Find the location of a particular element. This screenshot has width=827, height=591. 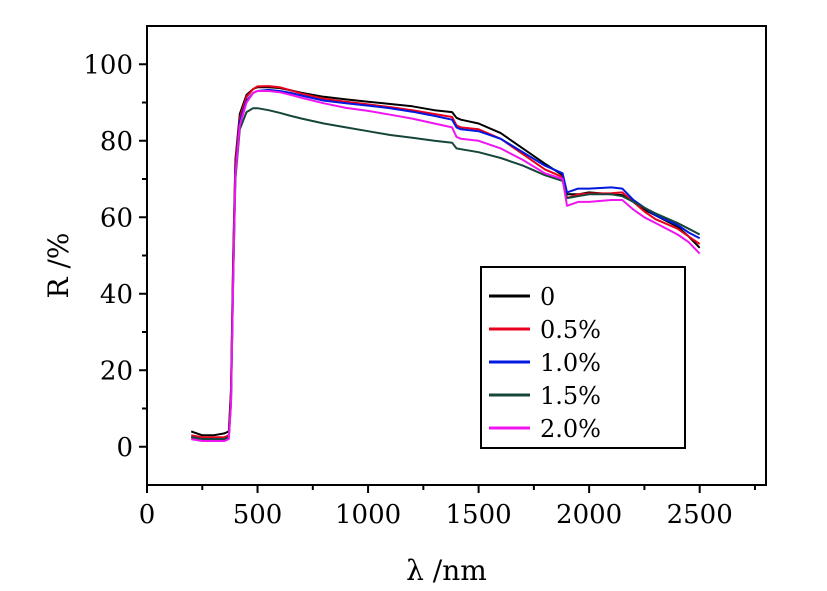

legend-label-1: 0.5% is located at coordinates (570, 330).